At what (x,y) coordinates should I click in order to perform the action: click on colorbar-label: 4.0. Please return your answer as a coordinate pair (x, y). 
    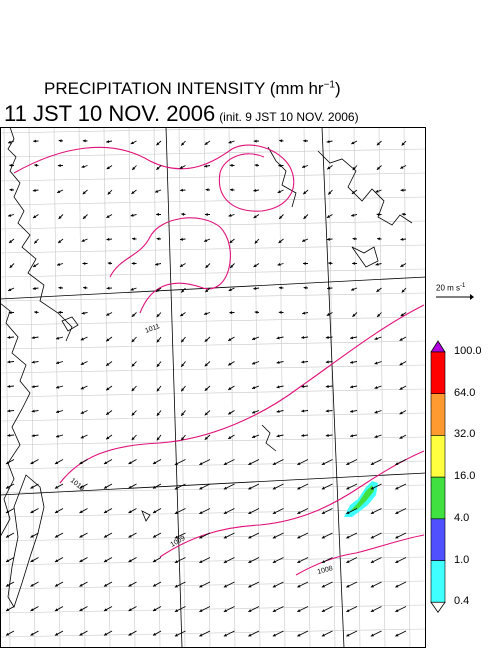
    Looking at the image, I should click on (462, 517).